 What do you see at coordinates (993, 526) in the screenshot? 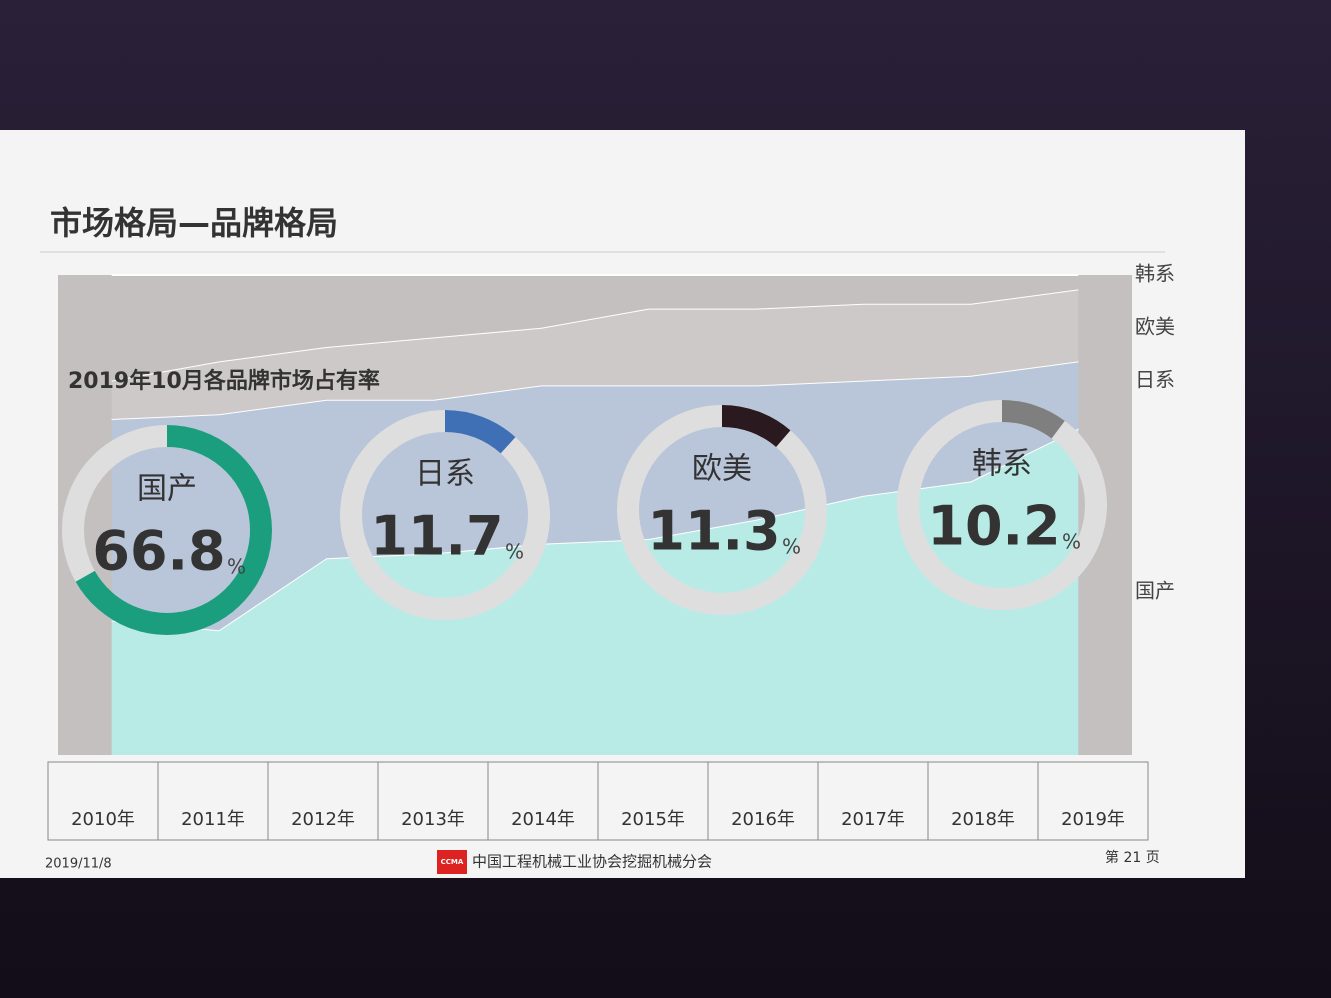
I see `donut-value: 10.2` at bounding box center [993, 526].